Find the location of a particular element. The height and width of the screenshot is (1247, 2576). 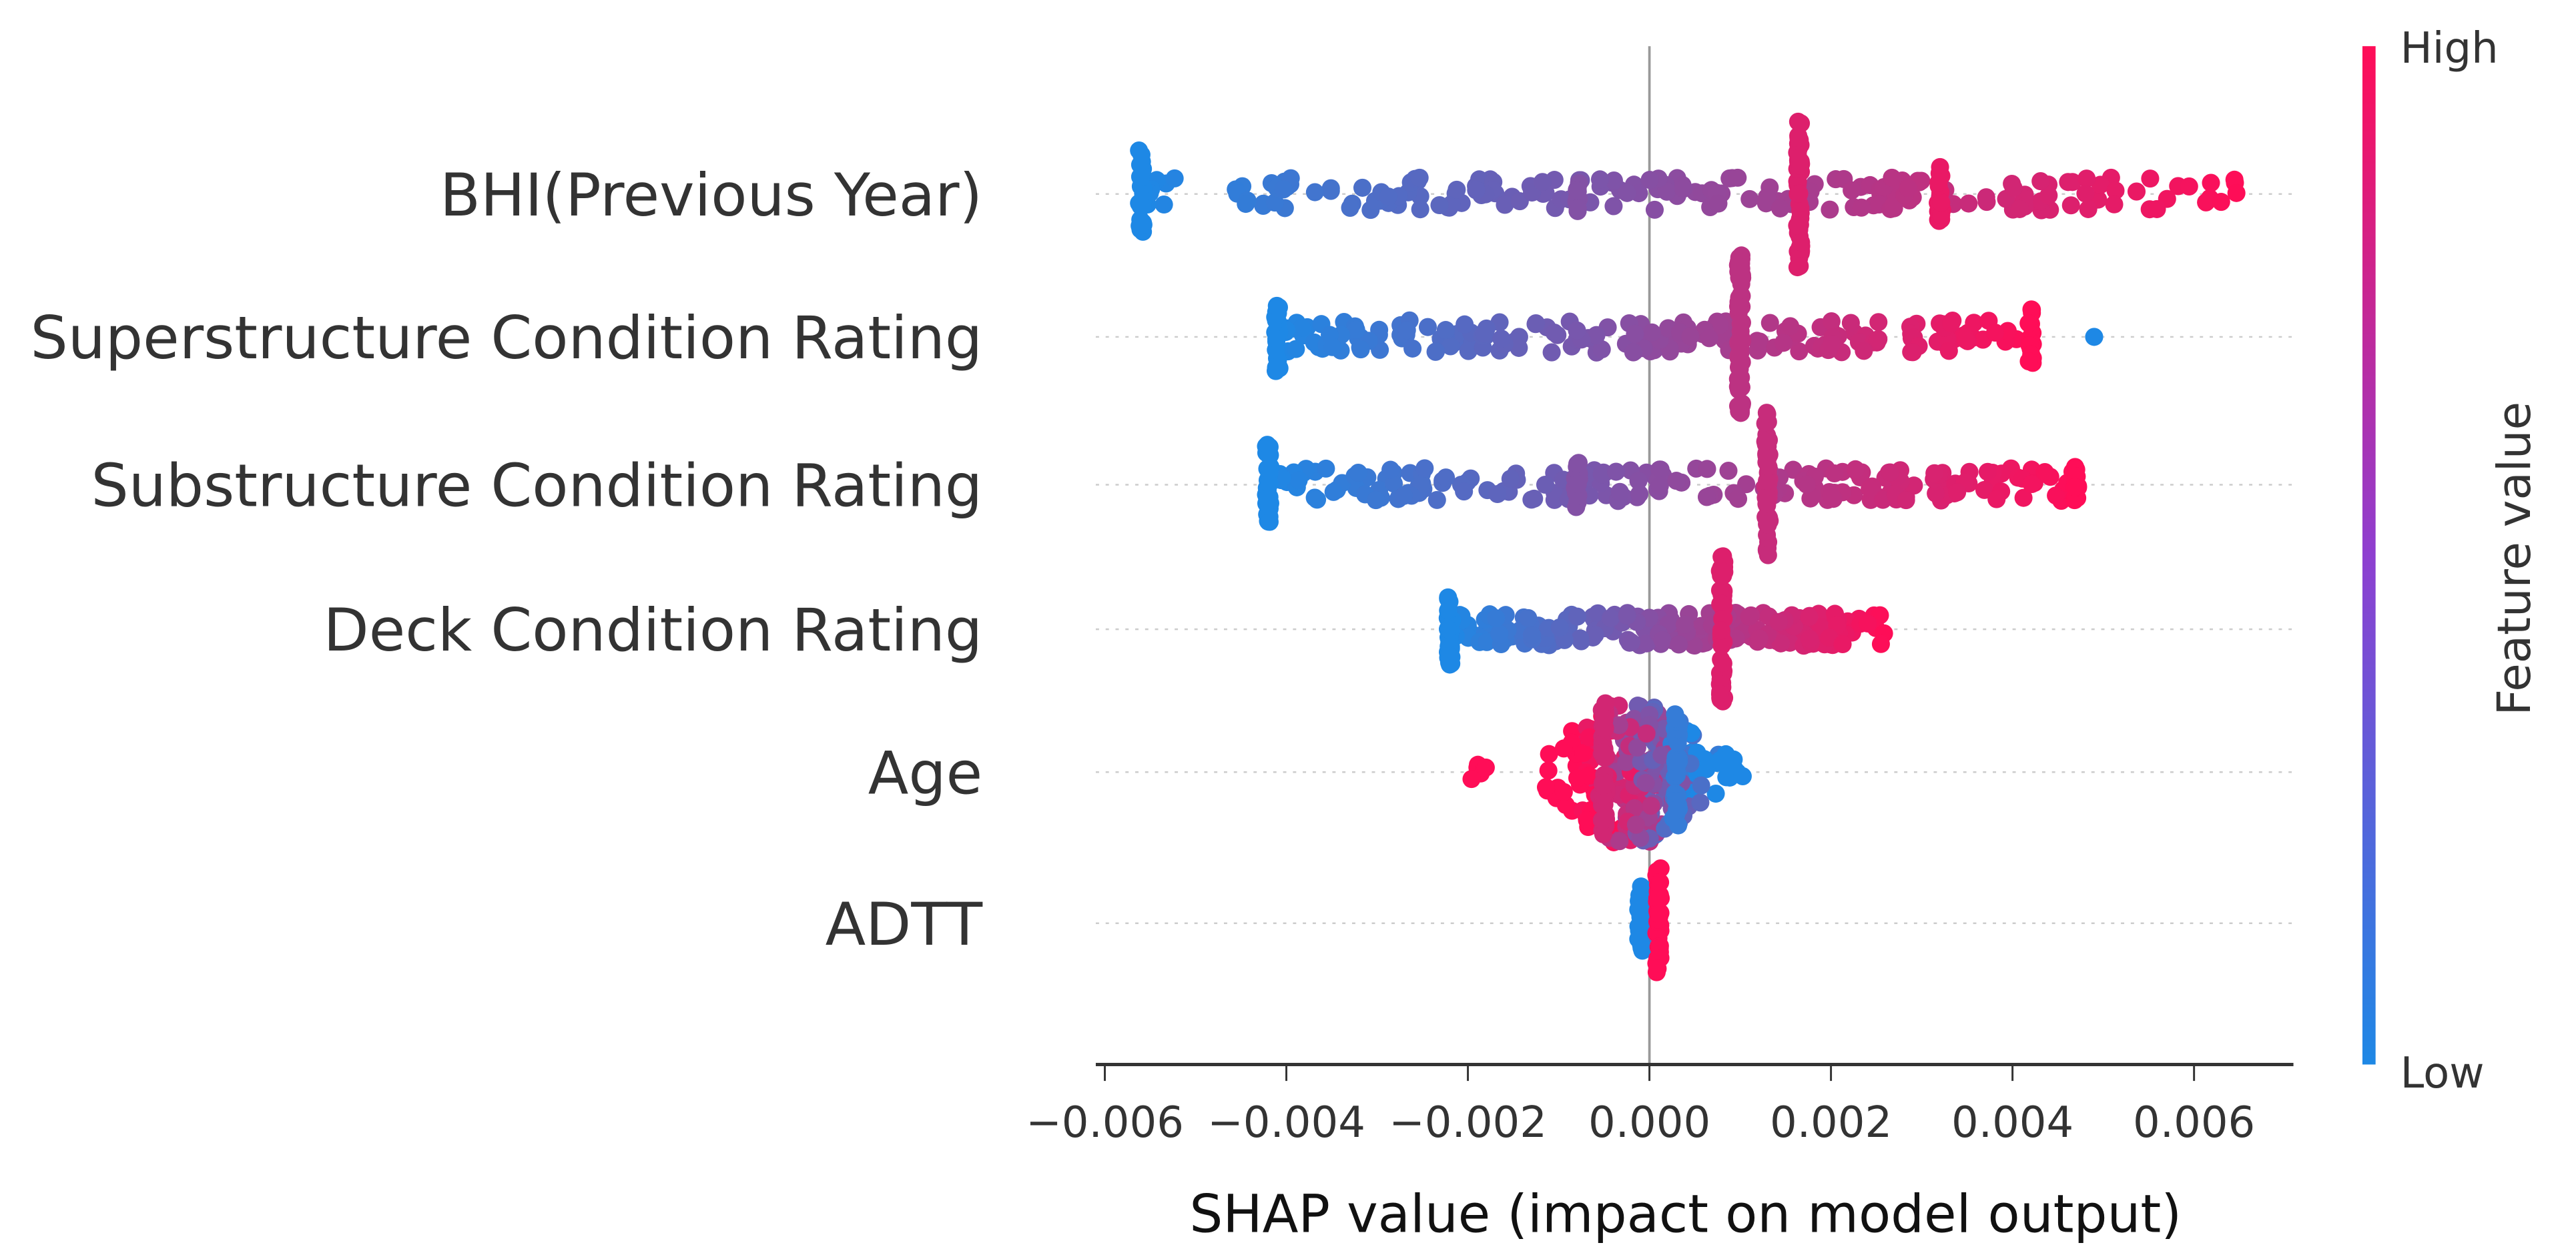

x-ticks: −0.006 −0.004 −0.002 0.000 0.002 0.004 0.006 is located at coordinates (1640, 1106).